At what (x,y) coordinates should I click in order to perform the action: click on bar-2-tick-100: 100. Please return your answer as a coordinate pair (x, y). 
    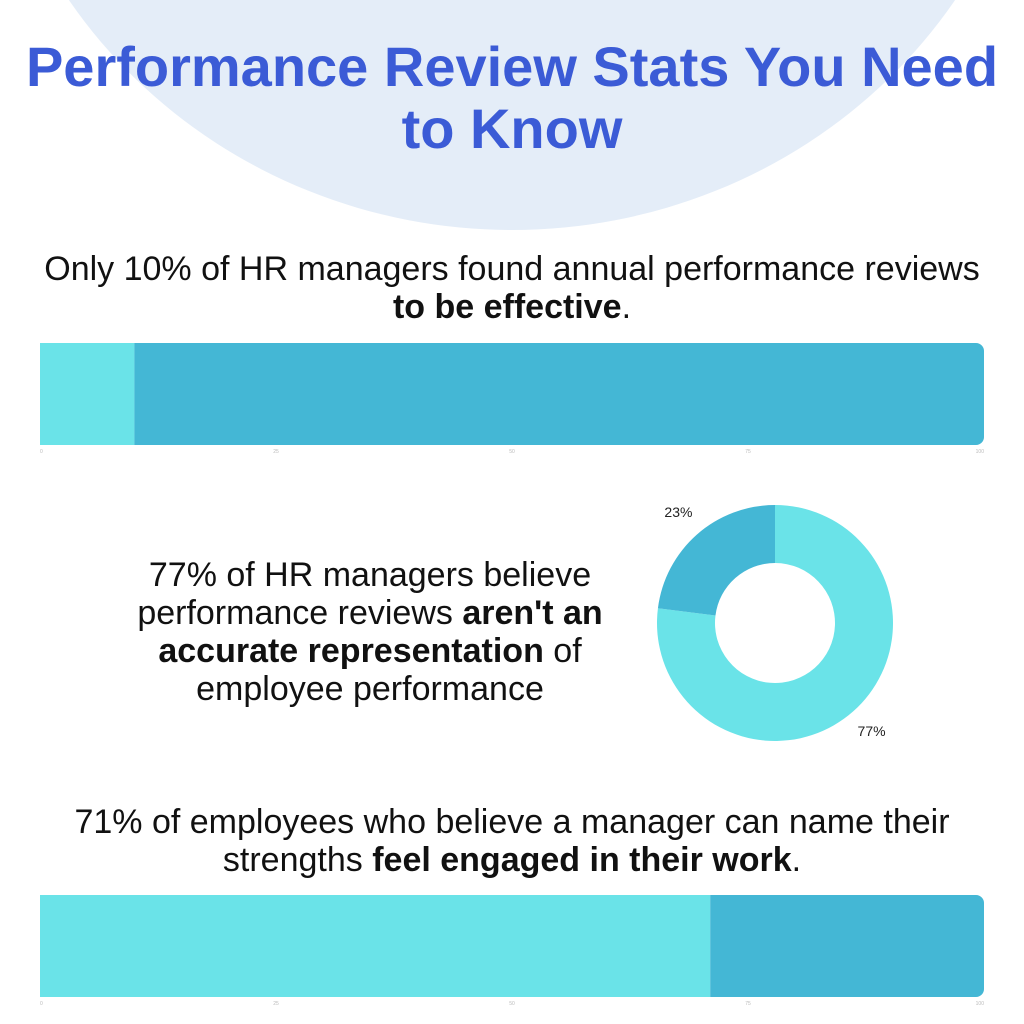
    Looking at the image, I should click on (980, 1004).